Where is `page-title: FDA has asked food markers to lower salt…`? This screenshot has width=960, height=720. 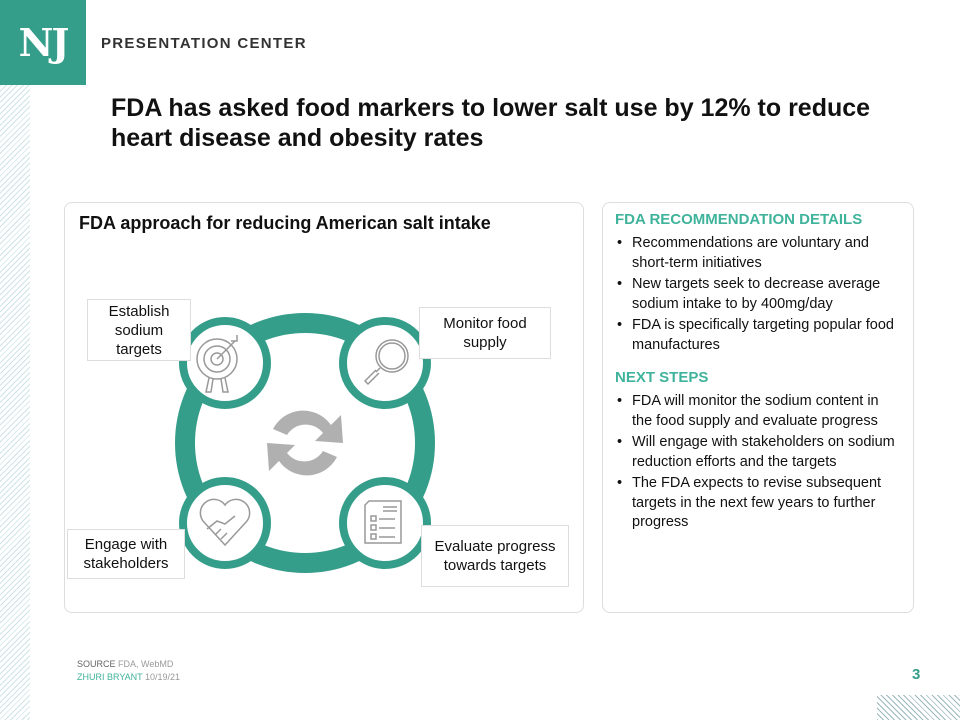
page-title: FDA has asked food markers to lower salt… is located at coordinates (491, 123).